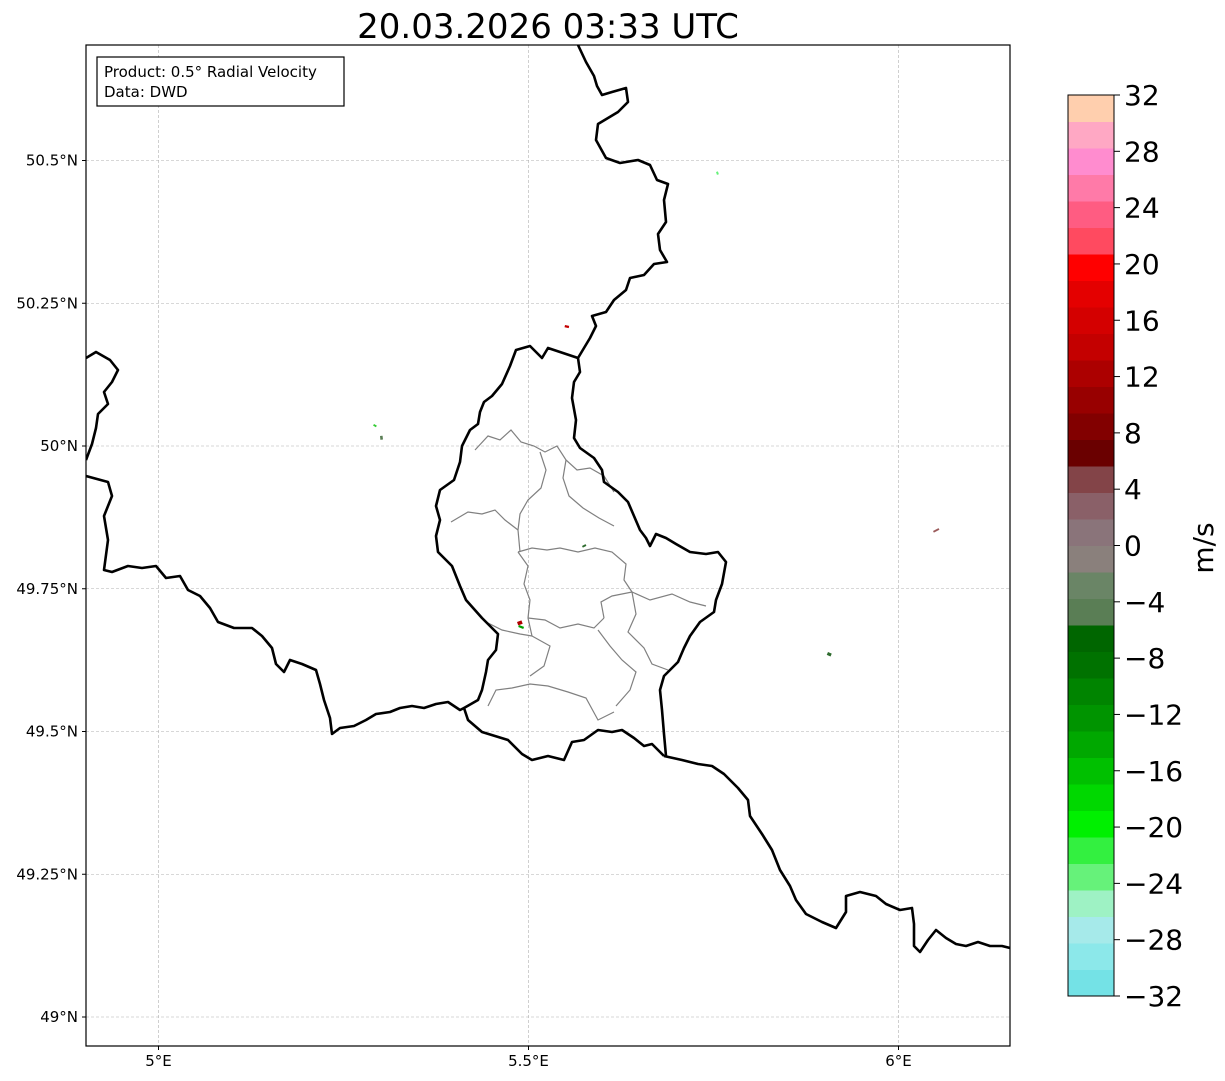 The width and height of the screenshot is (1225, 1081). What do you see at coordinates (1133, 489) in the screenshot?
I see `colorbar-tick-label: 4` at bounding box center [1133, 489].